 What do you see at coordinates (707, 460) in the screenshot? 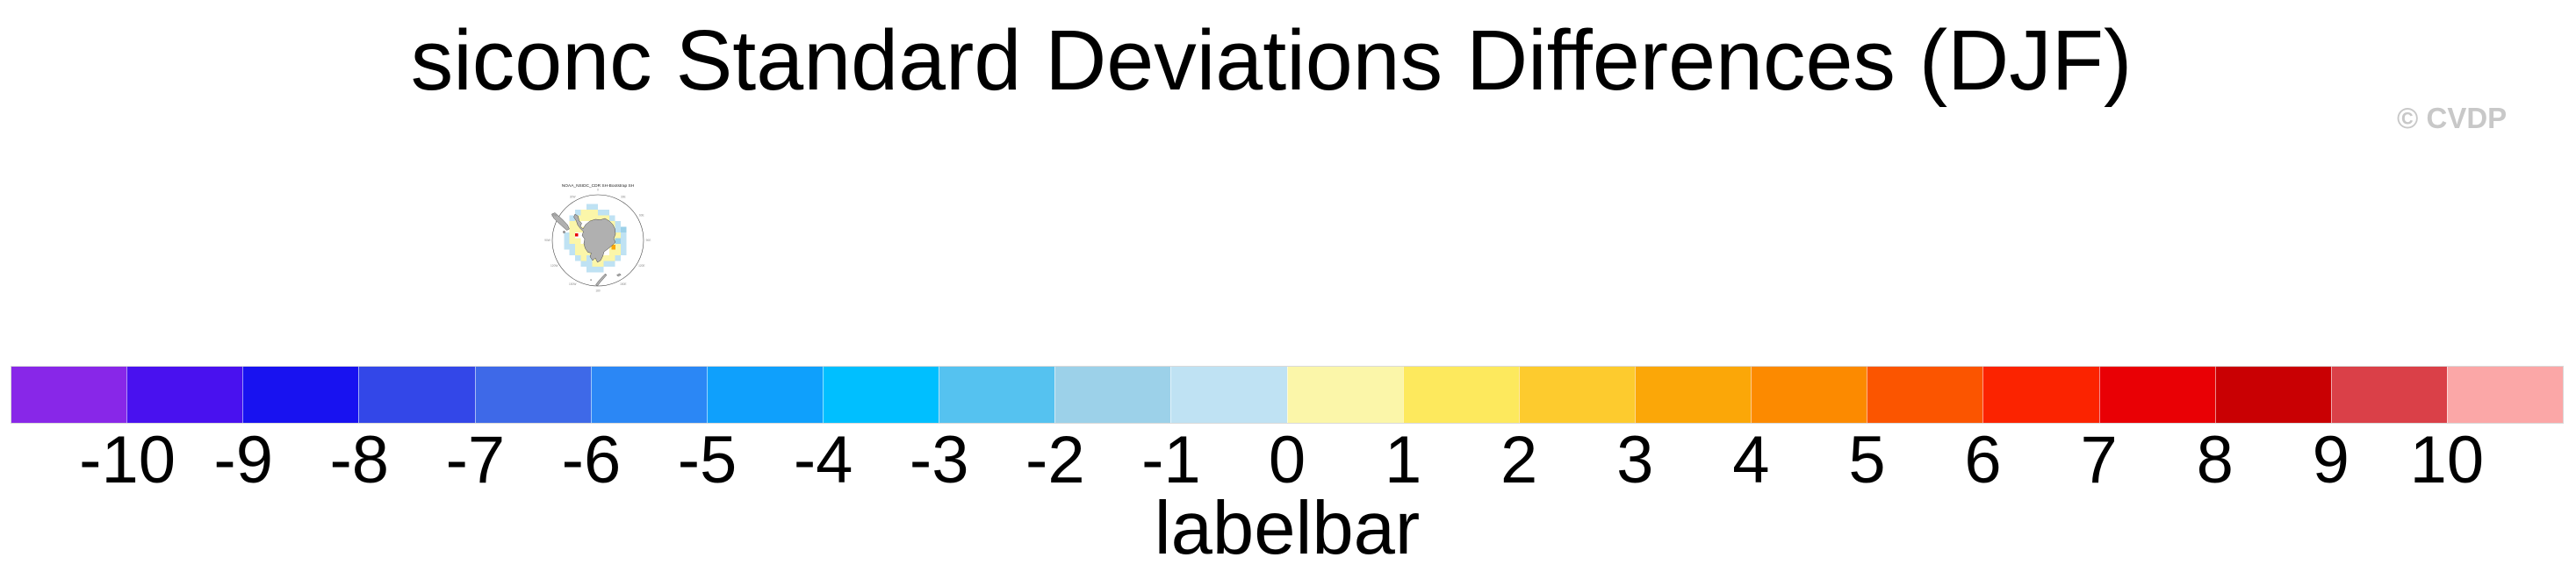
I see `colorbar-tick: -5` at bounding box center [707, 460].